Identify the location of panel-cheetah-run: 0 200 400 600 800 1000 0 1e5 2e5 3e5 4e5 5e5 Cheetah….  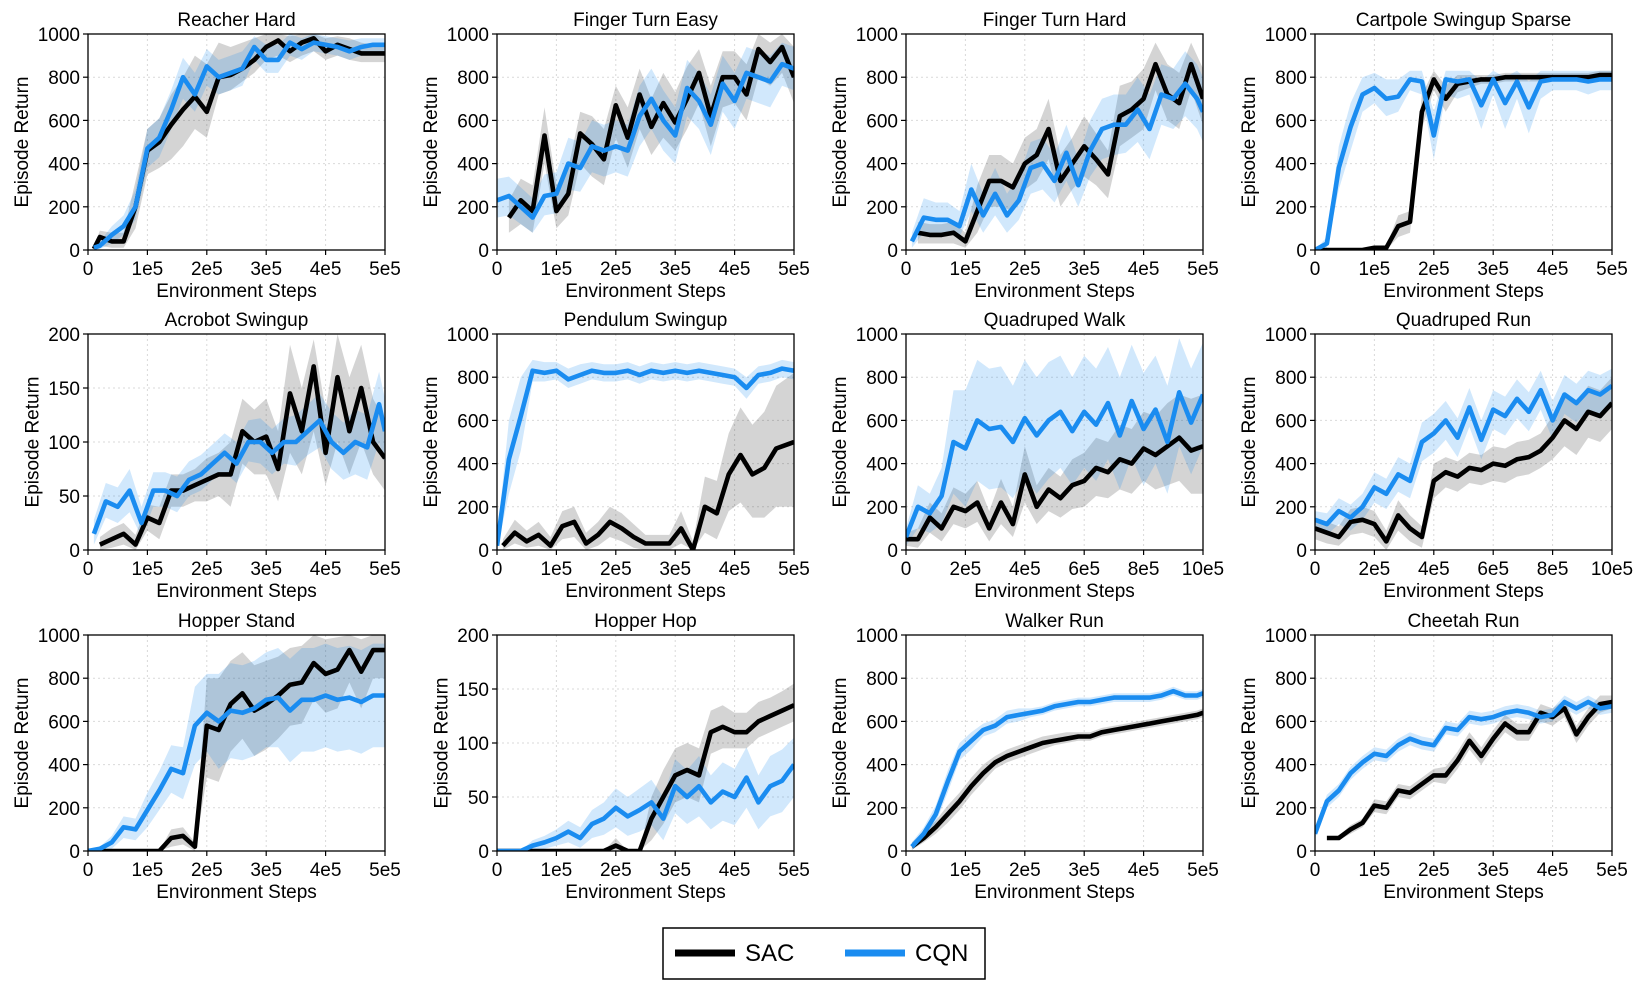
(1433, 757).